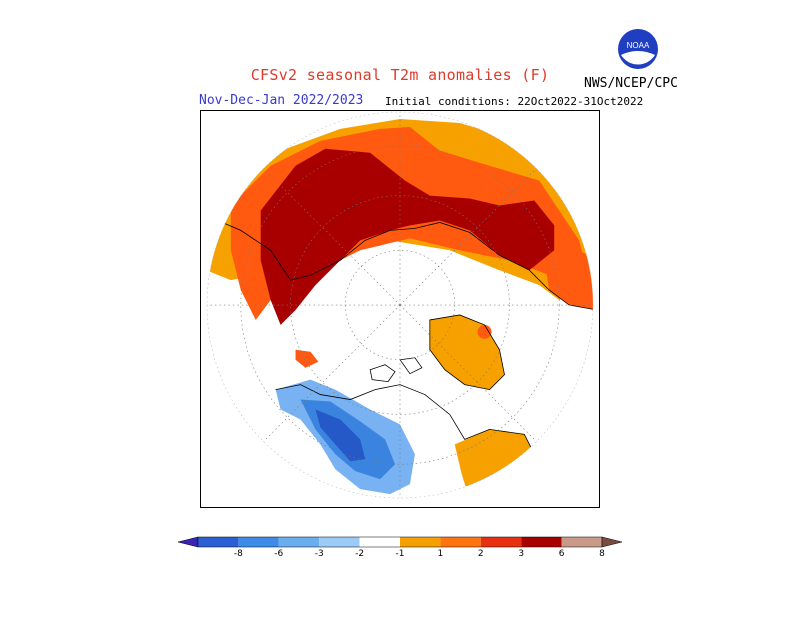 The height and width of the screenshot is (618, 800). Describe the element at coordinates (340, 435) in the screenshot. I see `cold-region-3-6-west` at that location.